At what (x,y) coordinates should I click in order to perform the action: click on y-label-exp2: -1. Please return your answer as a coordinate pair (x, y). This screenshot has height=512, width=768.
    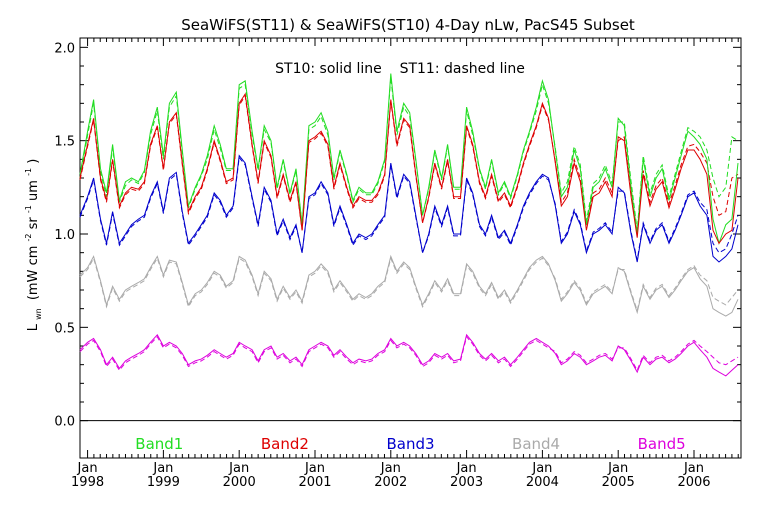
    Looking at the image, I should click on (28, 209).